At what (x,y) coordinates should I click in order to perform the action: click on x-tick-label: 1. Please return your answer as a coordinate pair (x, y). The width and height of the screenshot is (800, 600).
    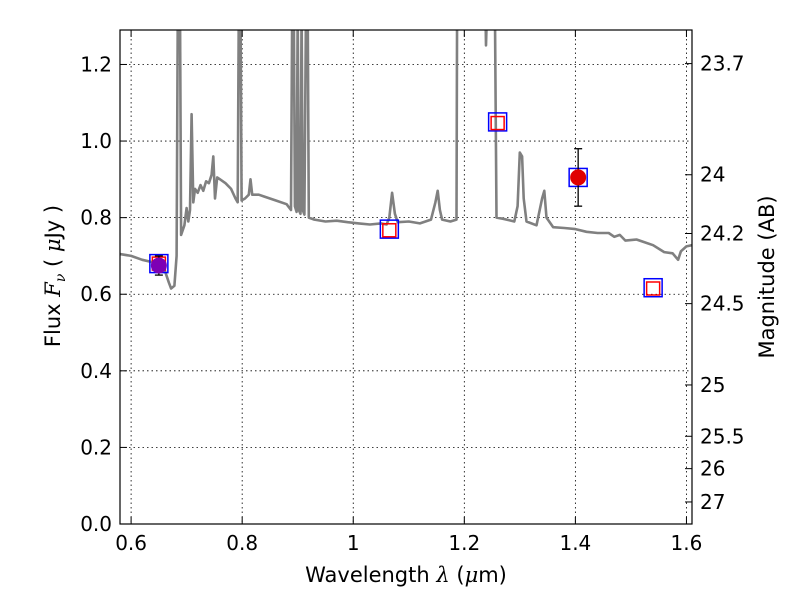
    Looking at the image, I should click on (353, 543).